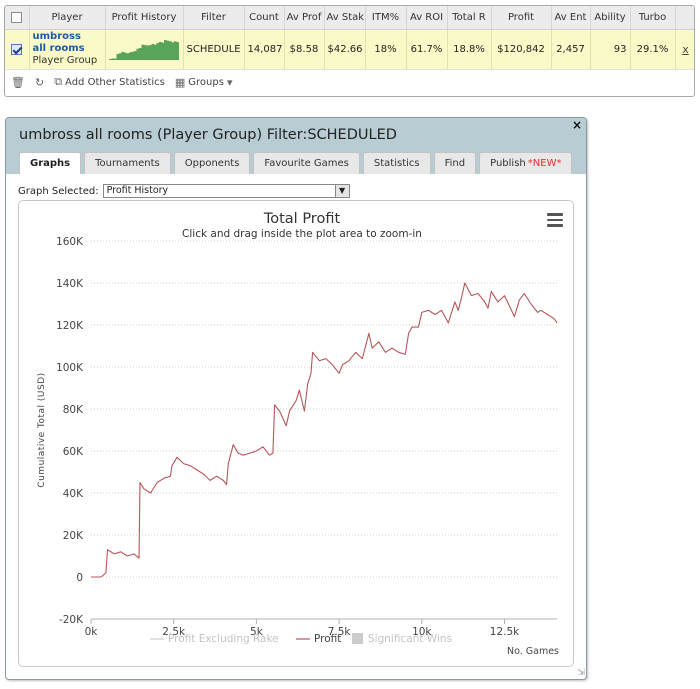 The image size is (700, 689). I want to click on column-header-player: Player, so click(67, 18).